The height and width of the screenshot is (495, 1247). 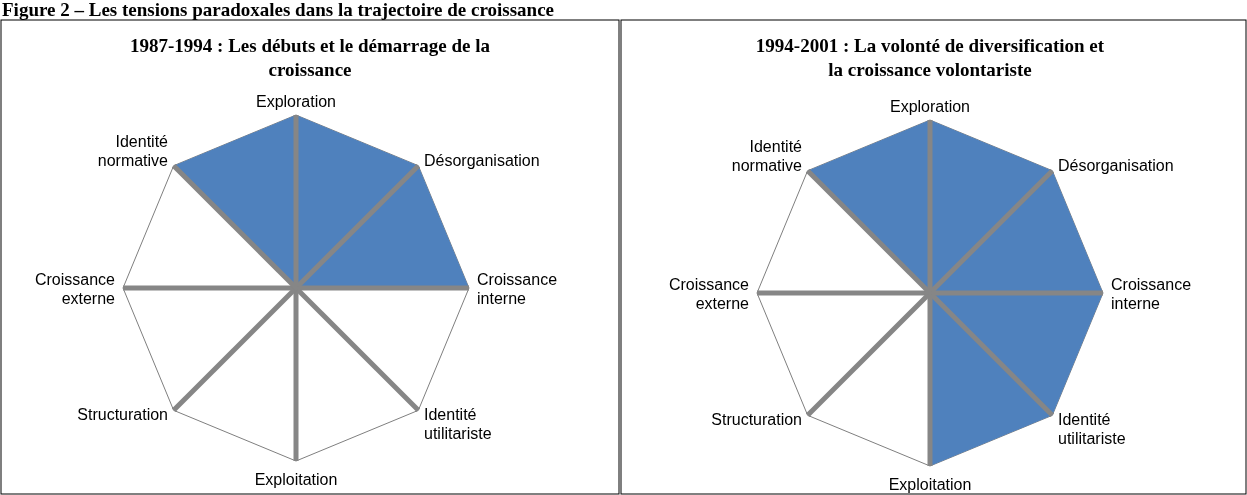 What do you see at coordinates (278, 10) in the screenshot?
I see `caption: Figure 2 – Les tensions paradoxales dans la trajectoire de croissance` at bounding box center [278, 10].